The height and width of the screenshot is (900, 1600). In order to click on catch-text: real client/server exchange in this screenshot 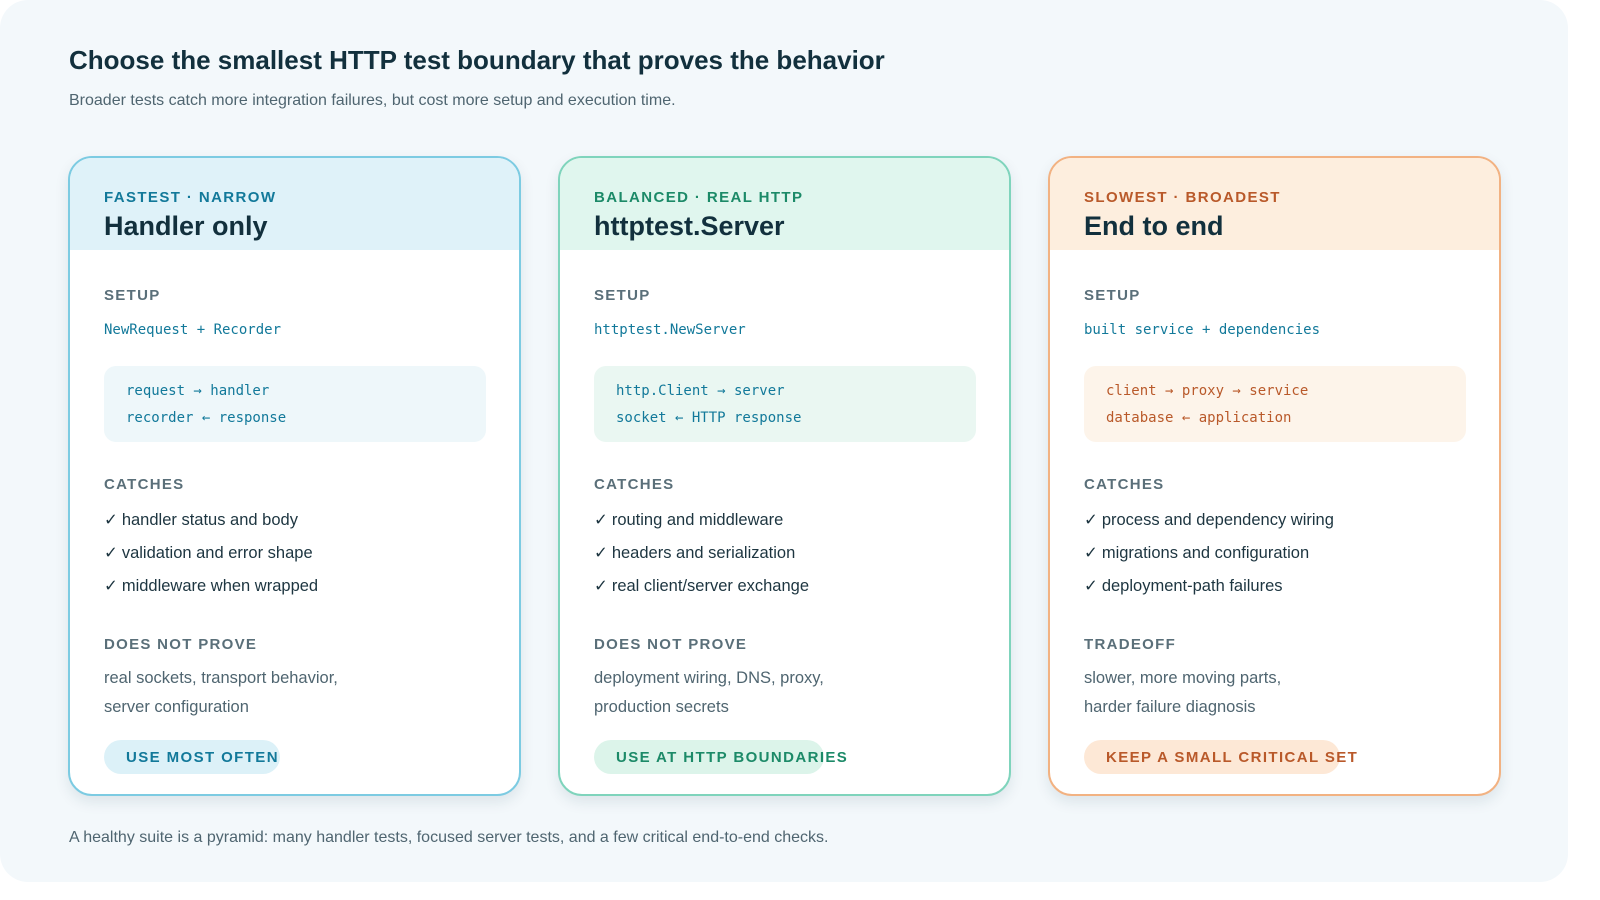, I will do `click(710, 586)`.